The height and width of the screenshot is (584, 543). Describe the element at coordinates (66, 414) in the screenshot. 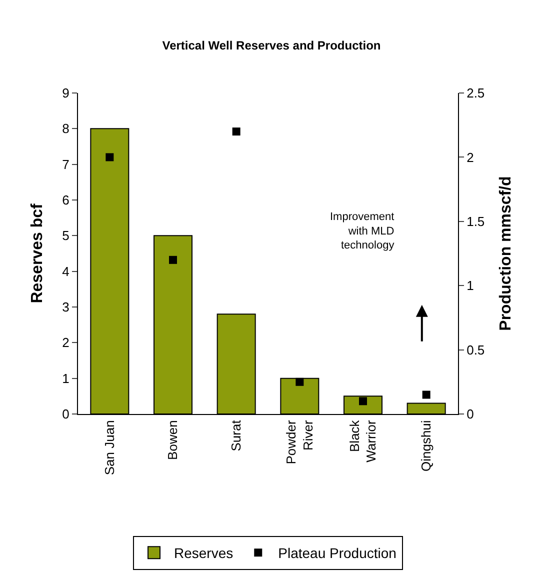

I see `y-tick-label: 0` at that location.